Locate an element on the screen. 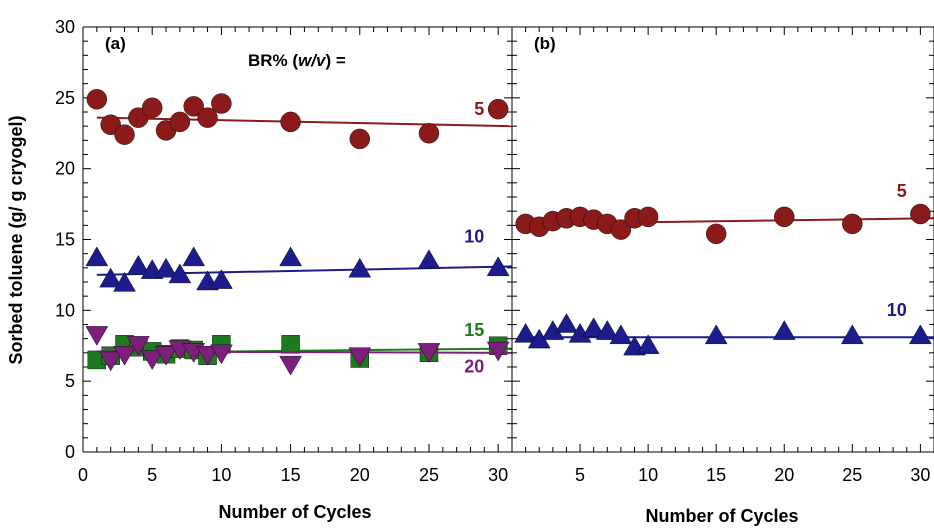 The width and height of the screenshot is (934, 531). y-tick-label: 20 is located at coordinates (65, 169).